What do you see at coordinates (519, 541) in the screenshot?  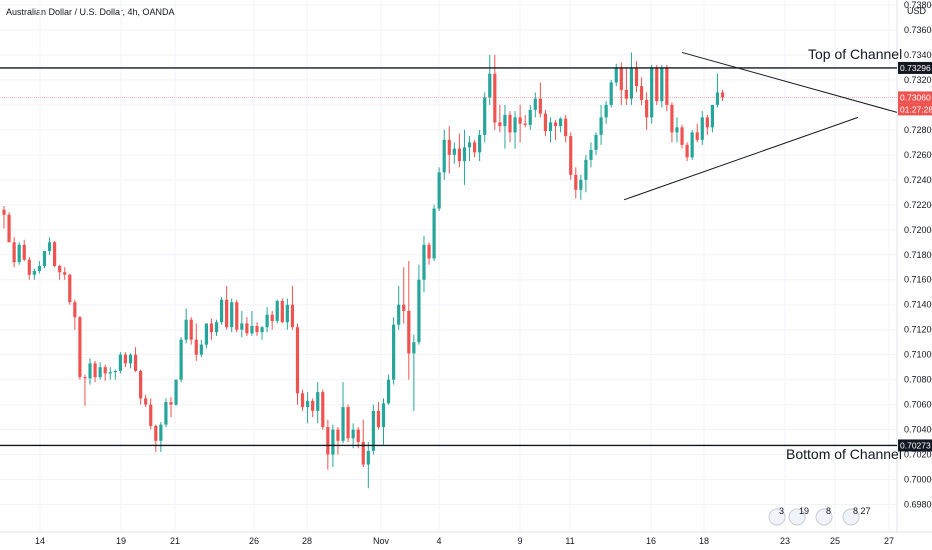 I see `x-tick-label: 9` at bounding box center [519, 541].